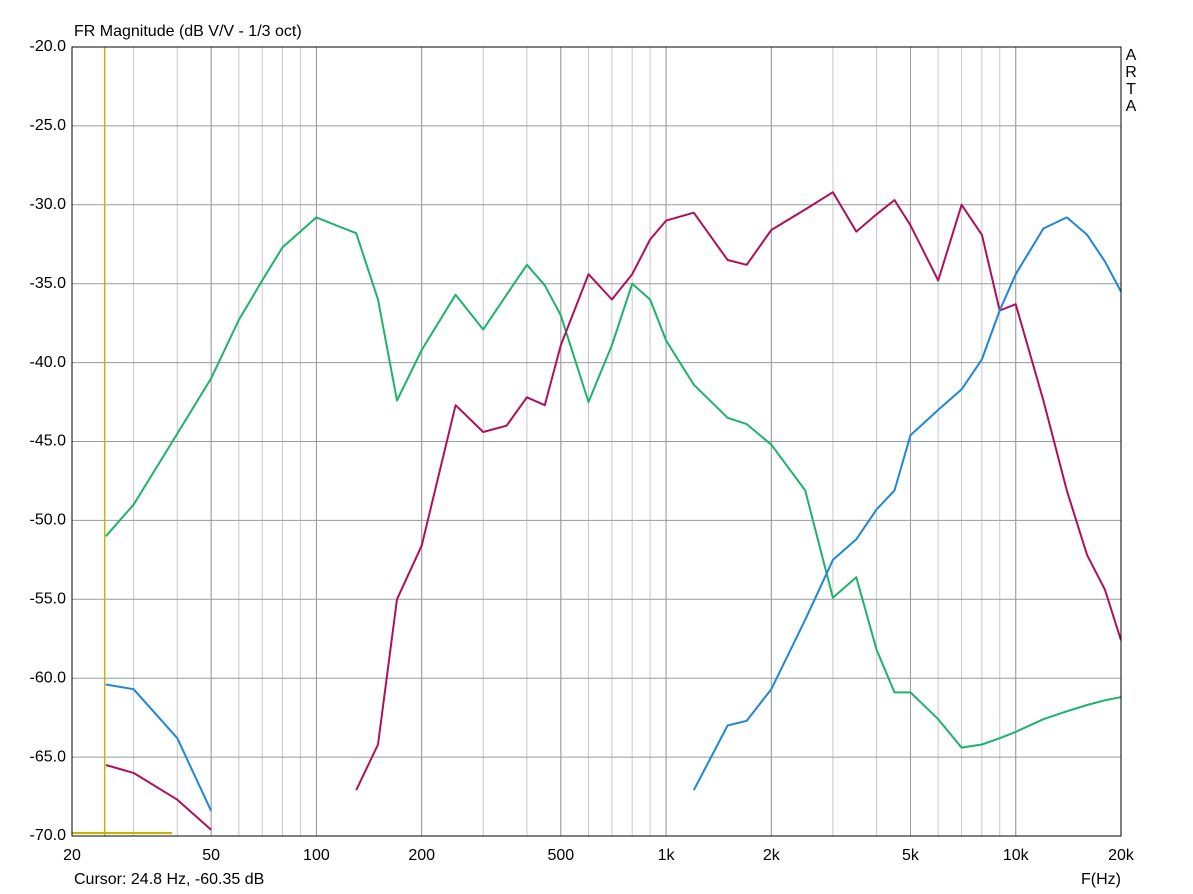 The width and height of the screenshot is (1193, 894). Describe the element at coordinates (169, 879) in the screenshot. I see `cursor-readout: Cursor: 24.8 Hz, -60.35 dB` at that location.